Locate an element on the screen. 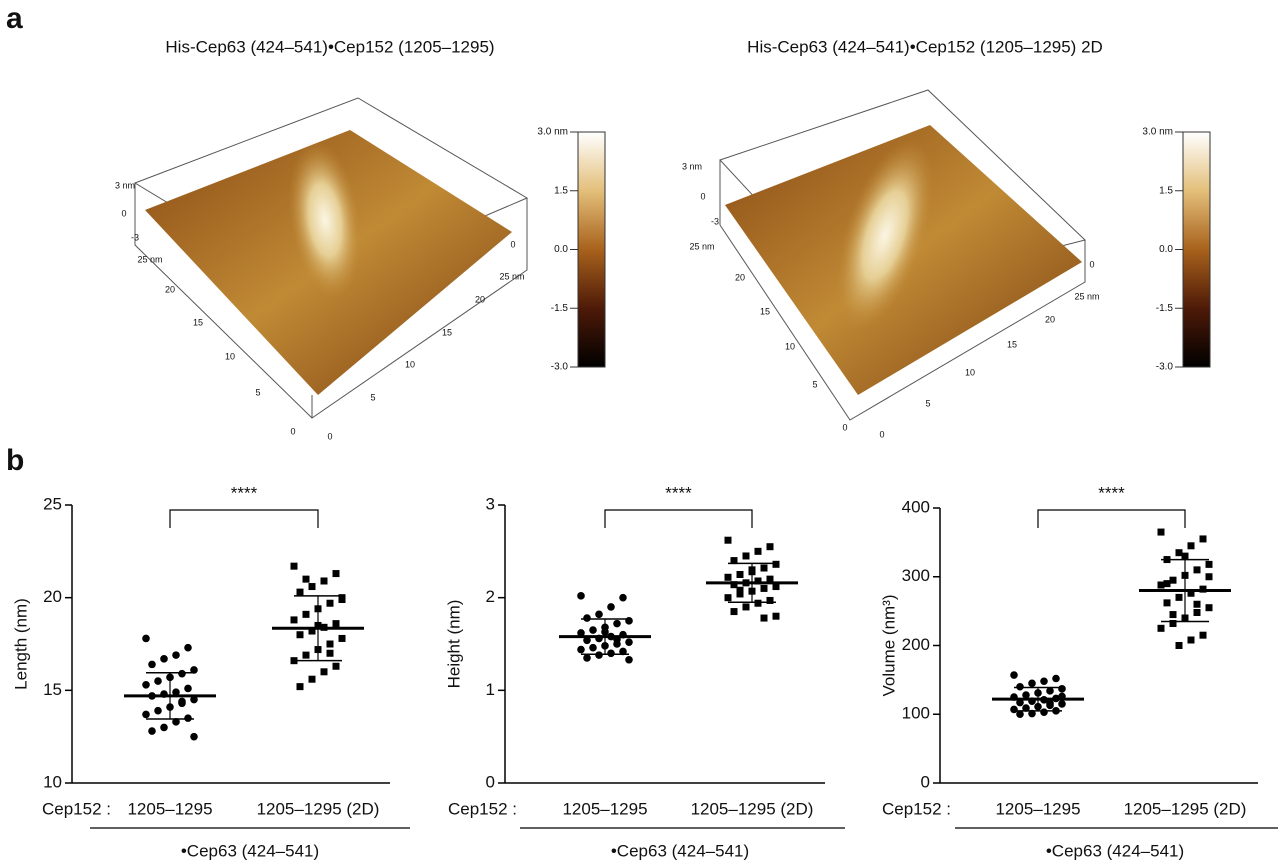  colorbar-tick-label: -3.0 is located at coordinates (1165, 367).